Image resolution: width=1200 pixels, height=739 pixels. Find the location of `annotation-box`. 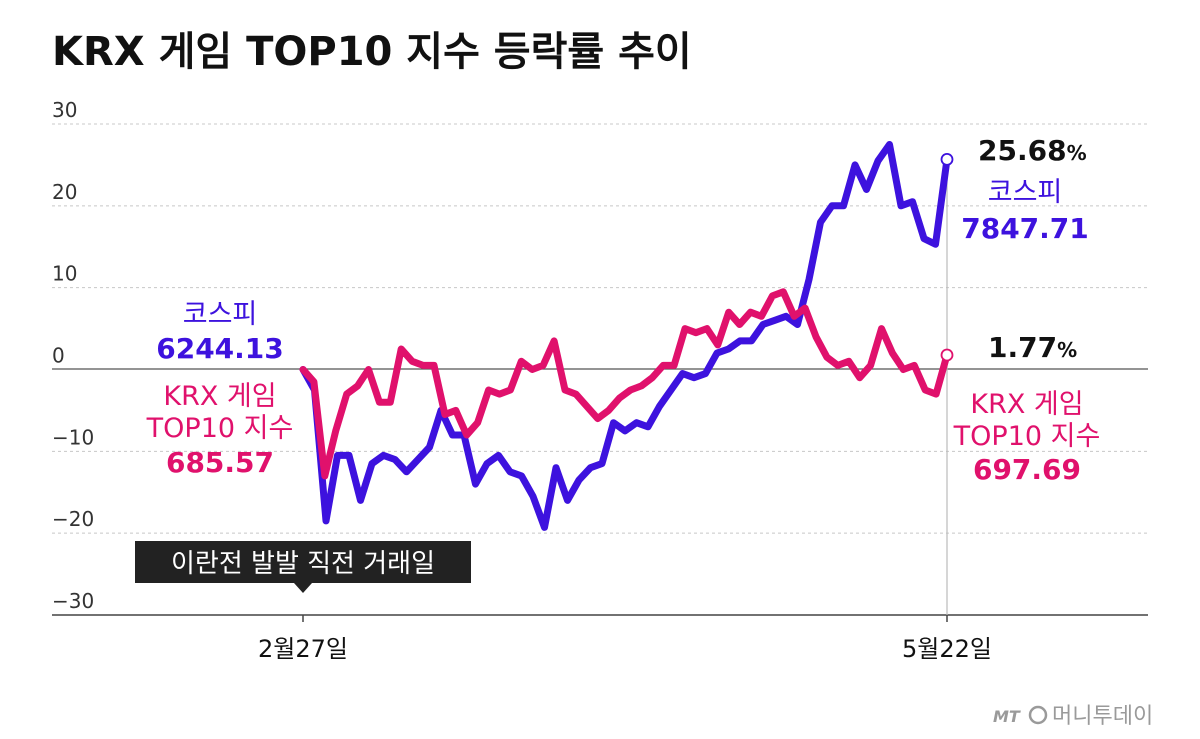

annotation-box is located at coordinates (303, 562).